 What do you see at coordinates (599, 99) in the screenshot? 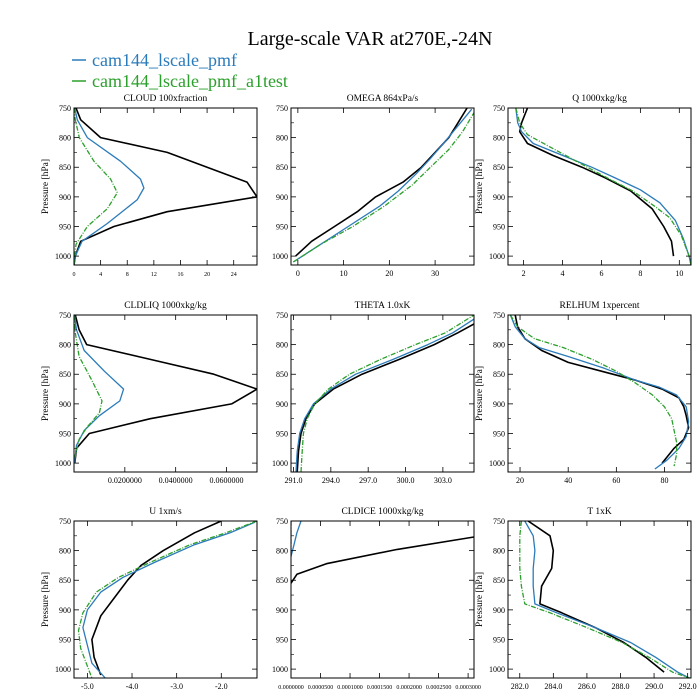
I see `panel-title: Q 1000xkg/kg` at bounding box center [599, 99].